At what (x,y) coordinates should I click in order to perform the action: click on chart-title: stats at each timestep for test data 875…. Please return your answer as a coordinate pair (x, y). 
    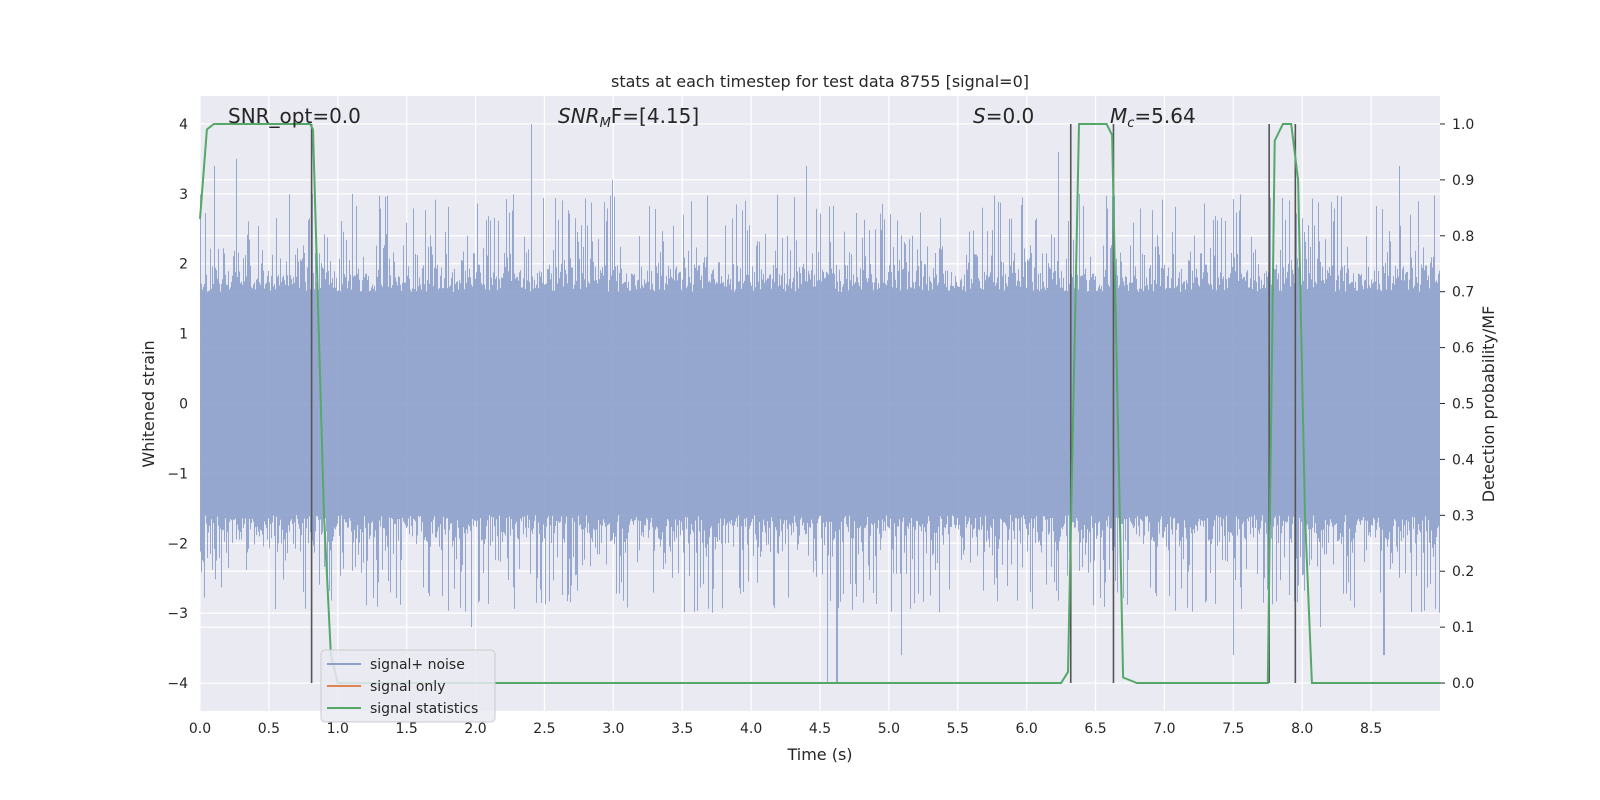
    Looking at the image, I should click on (820, 81).